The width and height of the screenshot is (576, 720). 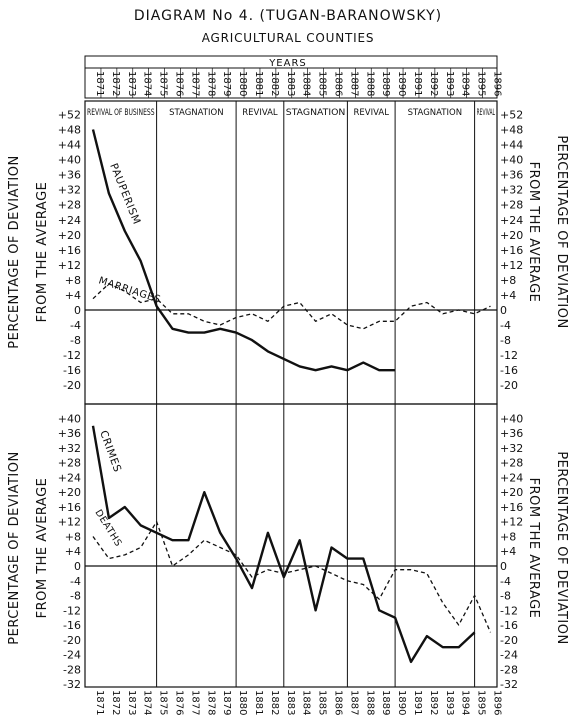 I want to click on upper-left-ylabel-line1: PERCENTAGE OF DEVIATION, so click(x=14, y=251).